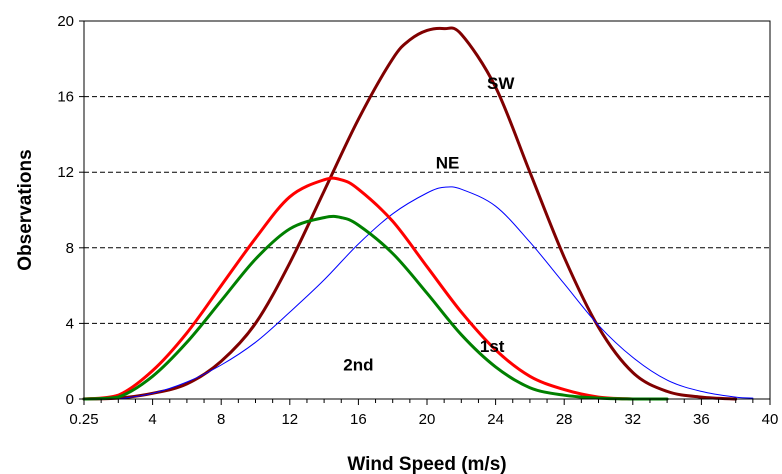 The image size is (782, 474). What do you see at coordinates (25, 209) in the screenshot?
I see `y-axis-title: Observations` at bounding box center [25, 209].